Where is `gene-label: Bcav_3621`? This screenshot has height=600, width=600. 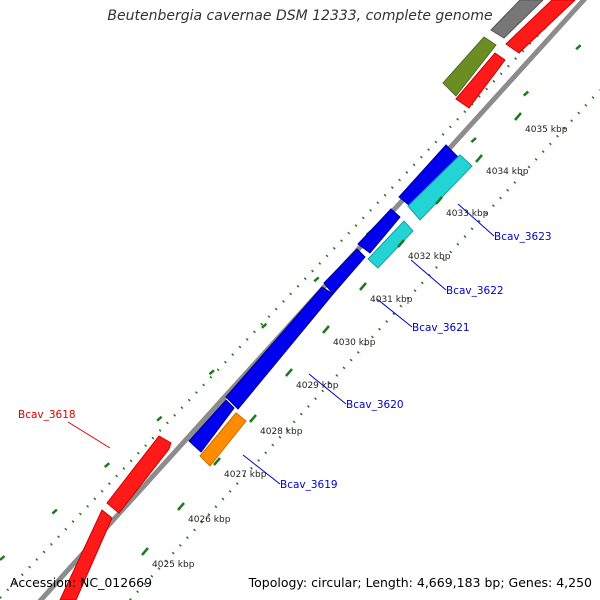
gene-label: Bcav_3621 is located at coordinates (441, 328).